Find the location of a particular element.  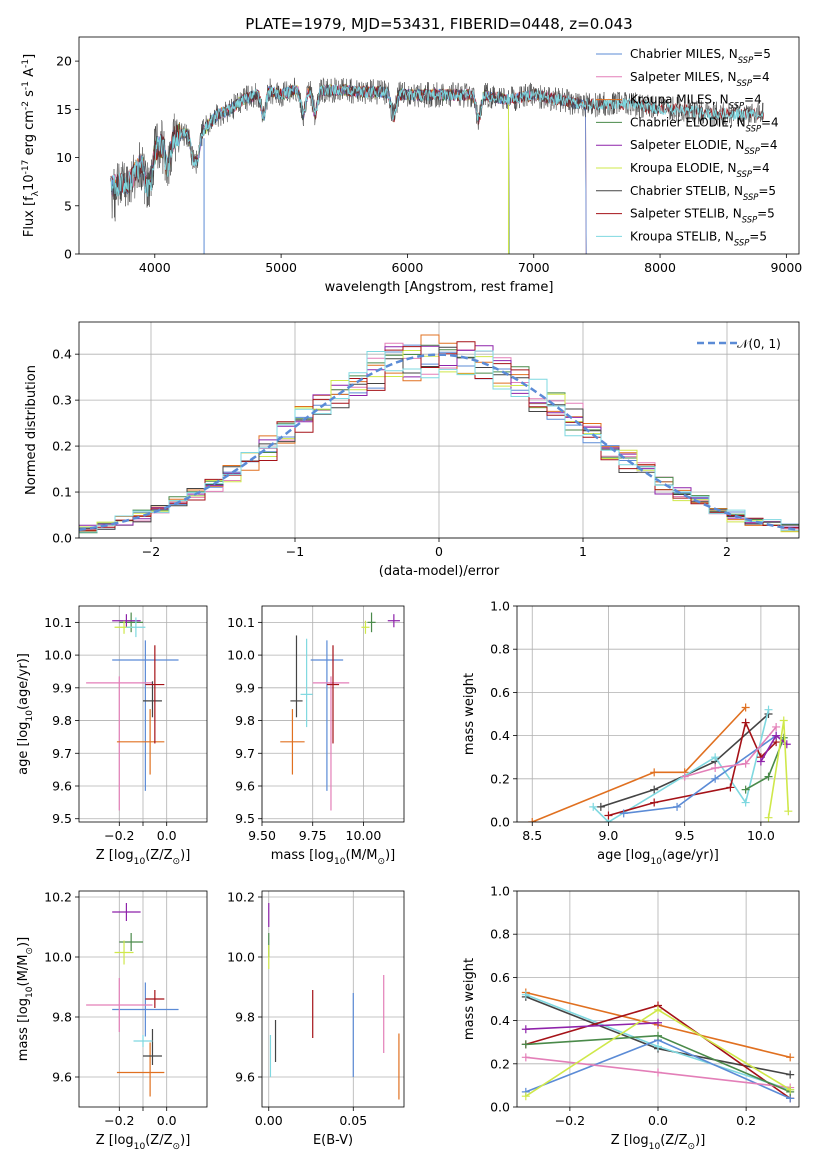

y-tick-label: 0.8 is located at coordinates (500, 934).